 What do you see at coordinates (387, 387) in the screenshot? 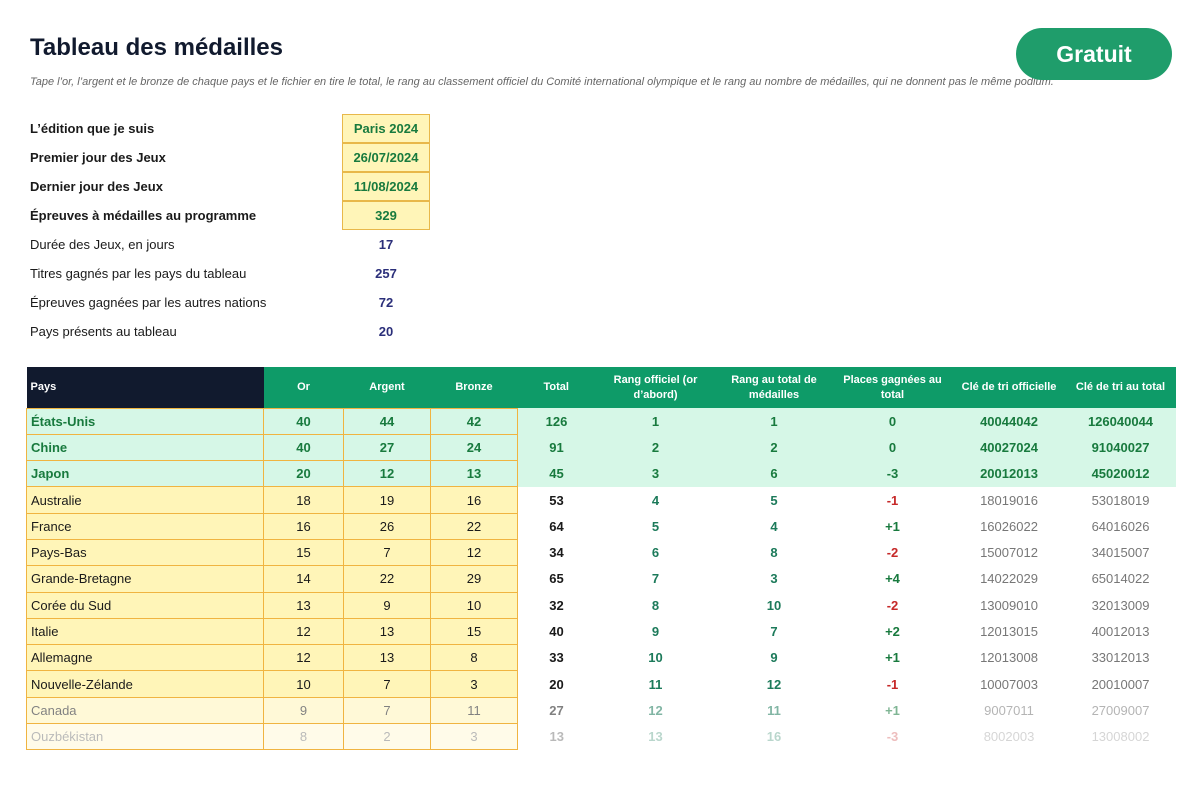
I see `col-header-argent: Argent` at bounding box center [387, 387].